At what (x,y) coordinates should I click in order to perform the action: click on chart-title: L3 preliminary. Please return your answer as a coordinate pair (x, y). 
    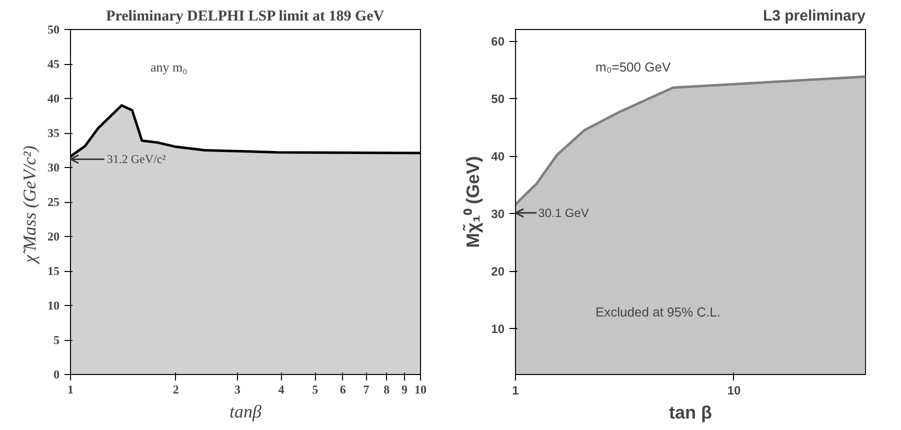
    Looking at the image, I should click on (814, 16).